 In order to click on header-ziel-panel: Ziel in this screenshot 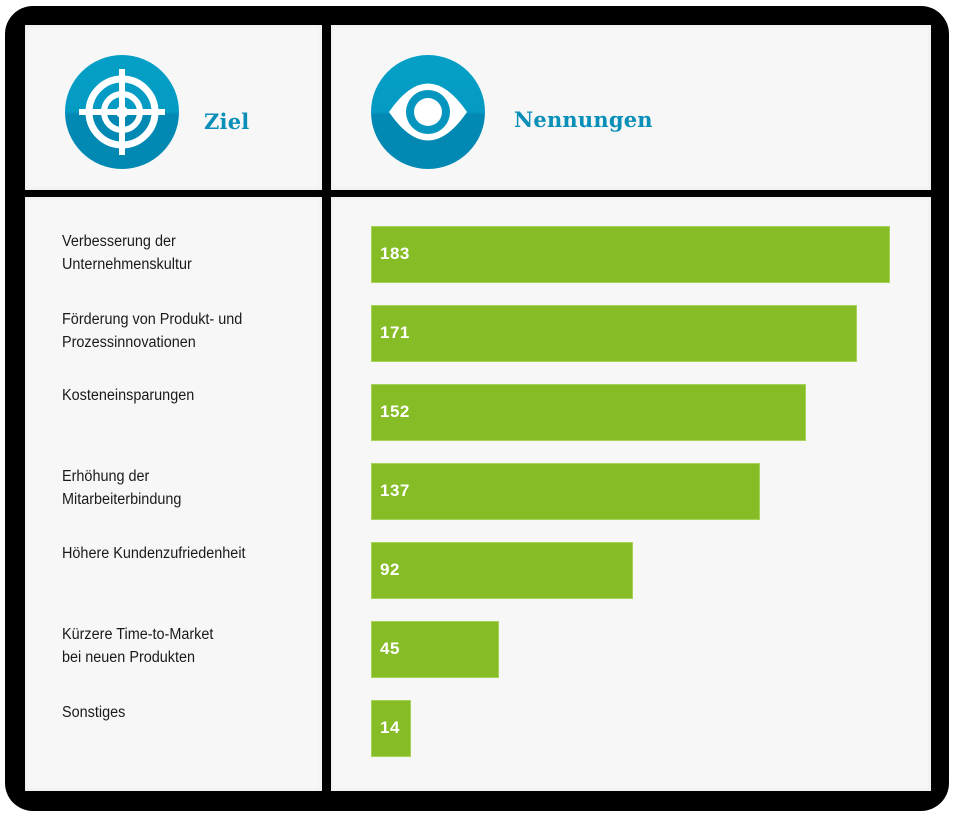, I will do `click(173, 107)`.